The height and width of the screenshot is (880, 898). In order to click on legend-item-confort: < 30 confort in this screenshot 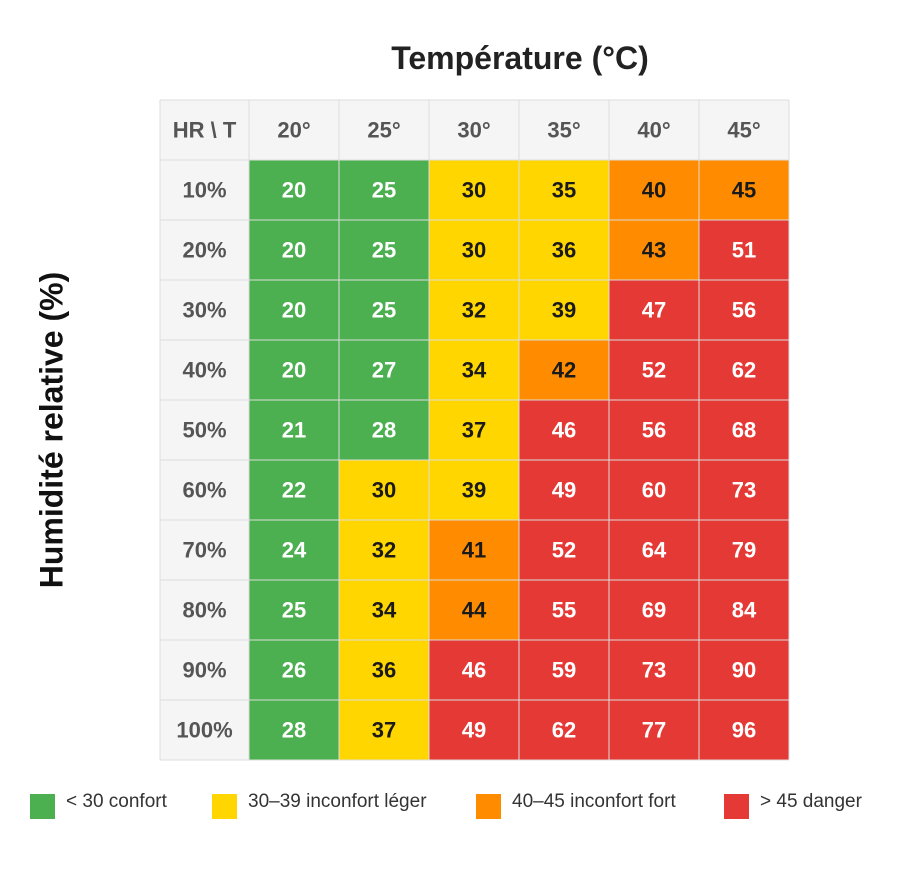, I will do `click(98, 804)`.